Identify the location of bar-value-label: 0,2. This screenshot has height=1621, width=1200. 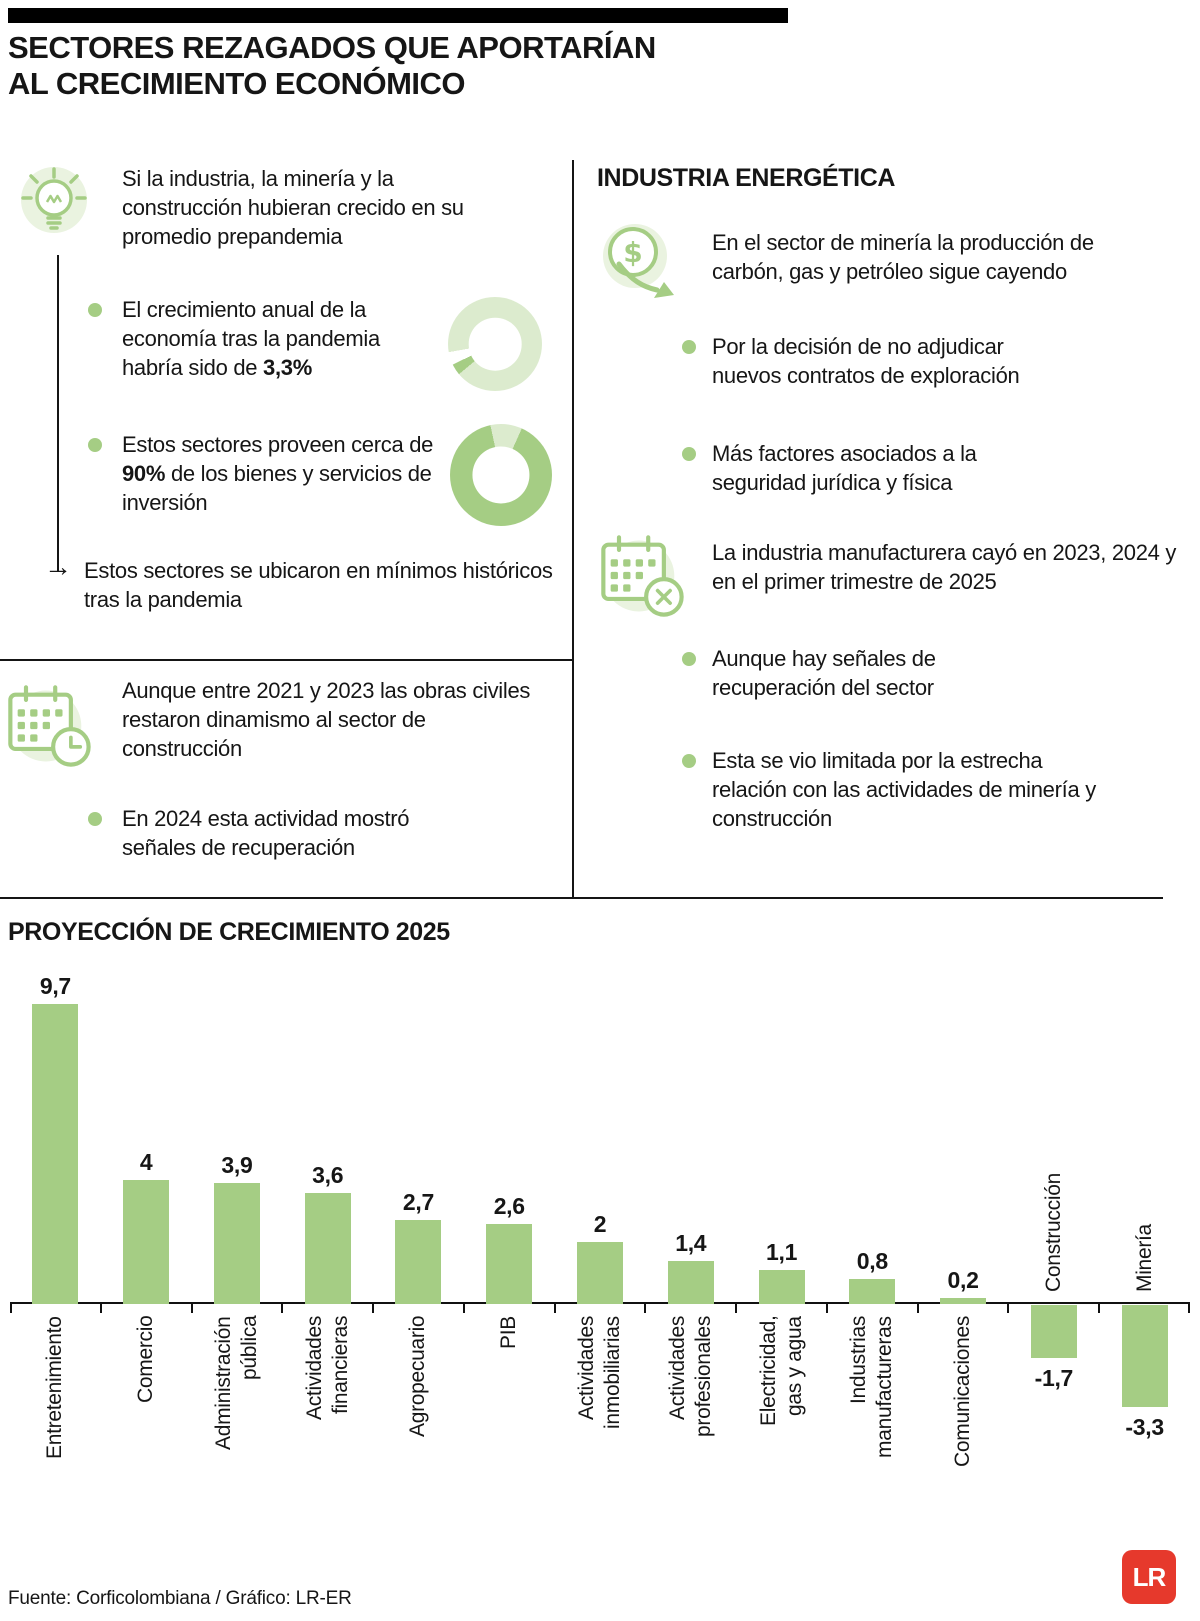
(963, 1279).